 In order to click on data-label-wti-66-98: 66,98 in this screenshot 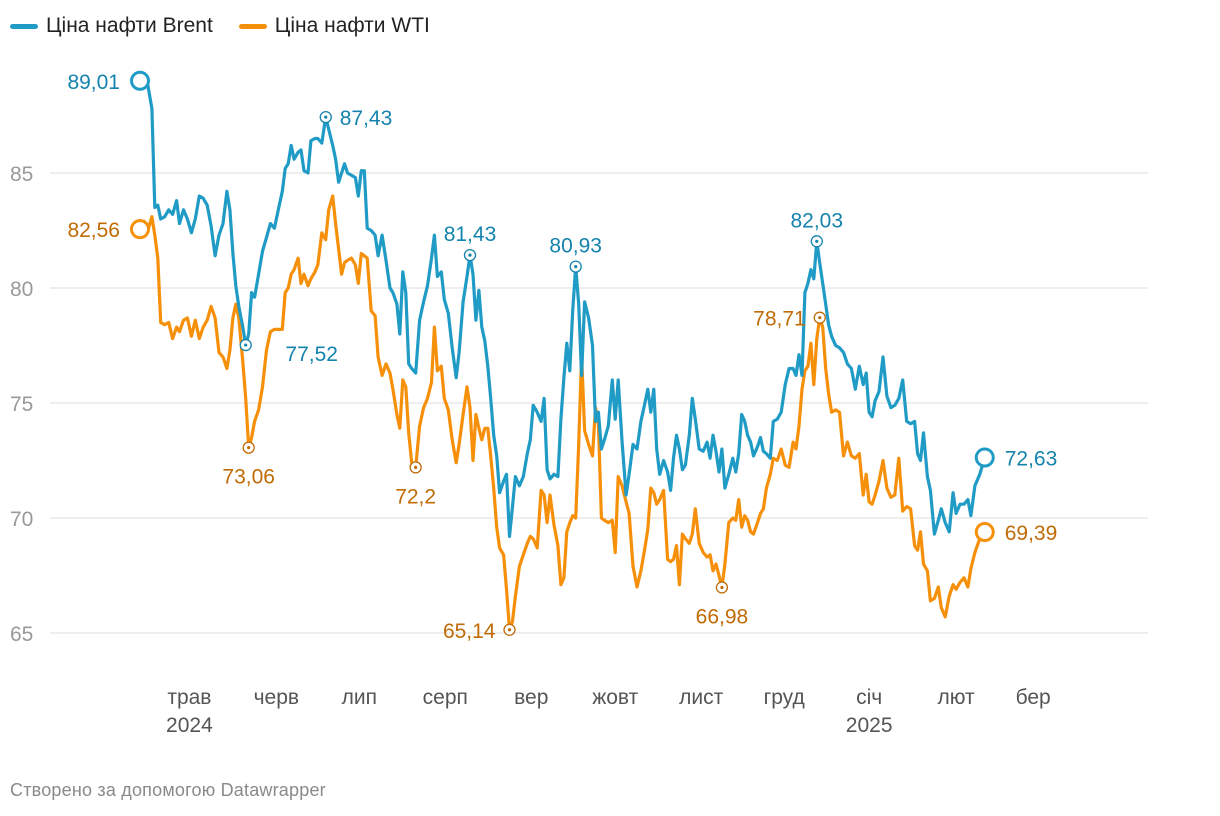, I will do `click(722, 616)`.